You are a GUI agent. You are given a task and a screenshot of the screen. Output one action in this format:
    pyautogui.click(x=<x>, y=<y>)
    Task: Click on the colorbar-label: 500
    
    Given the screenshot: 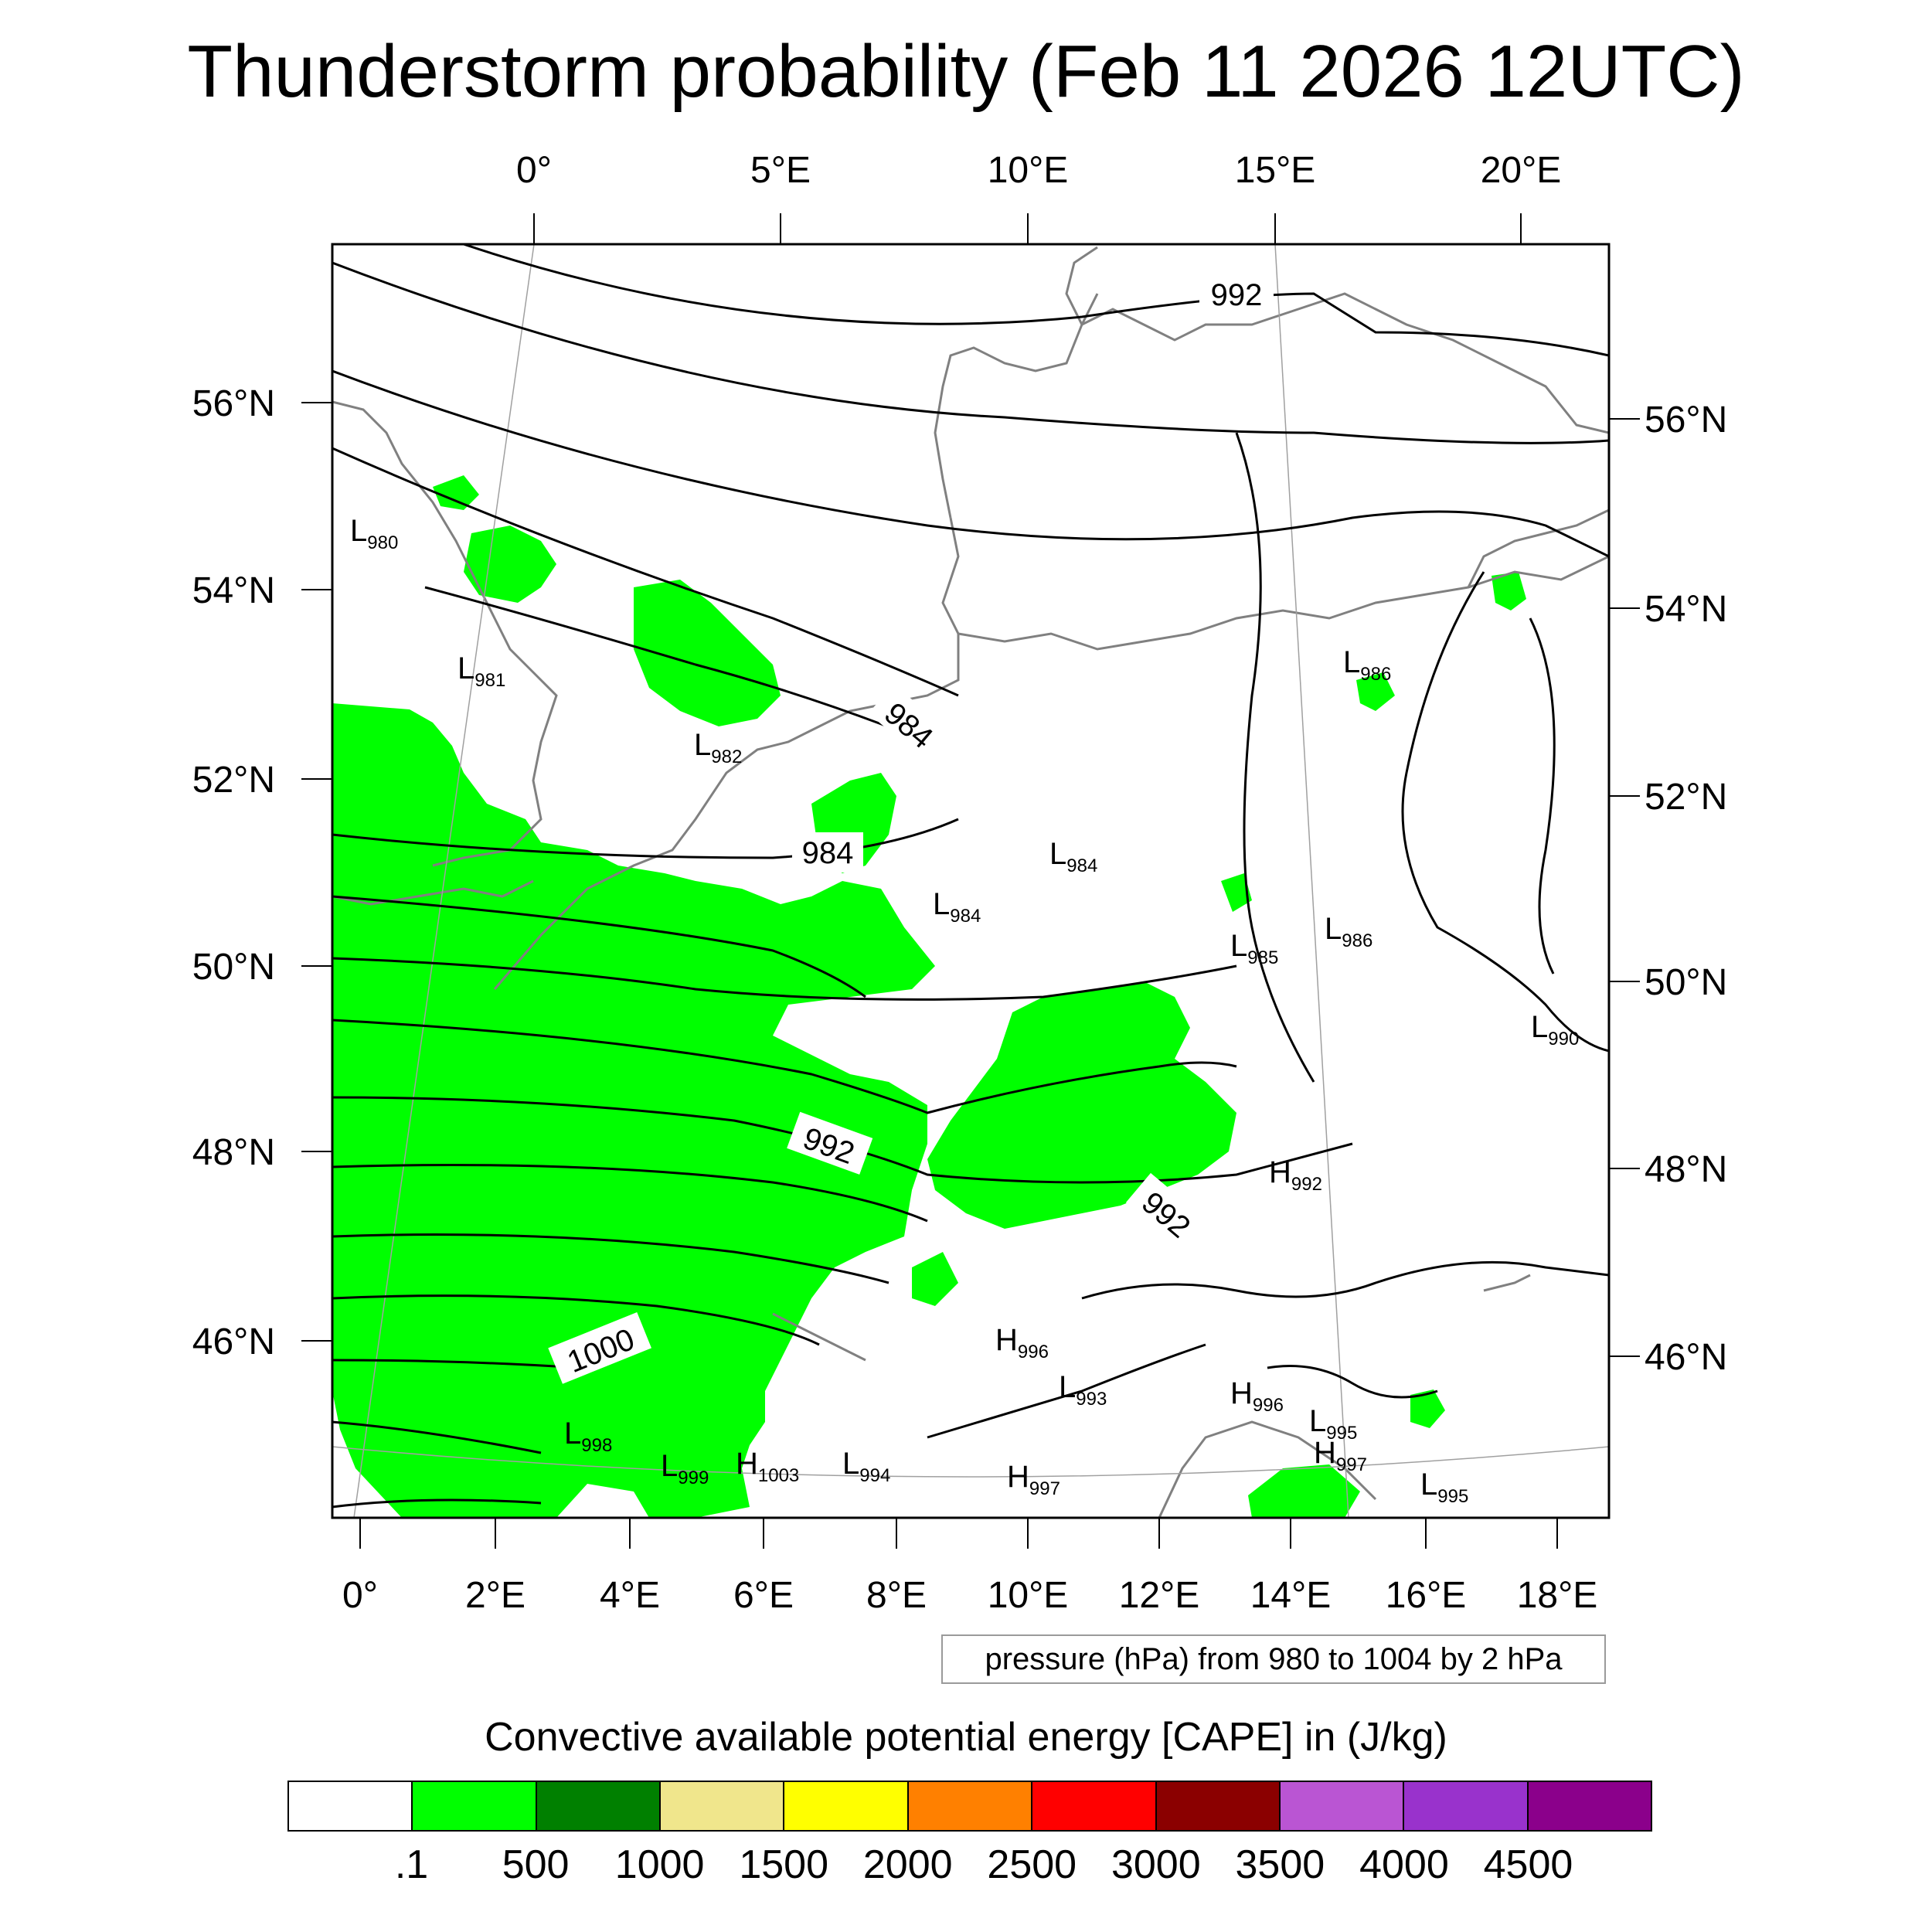 What is the action you would take?
    pyautogui.click(x=536, y=1865)
    